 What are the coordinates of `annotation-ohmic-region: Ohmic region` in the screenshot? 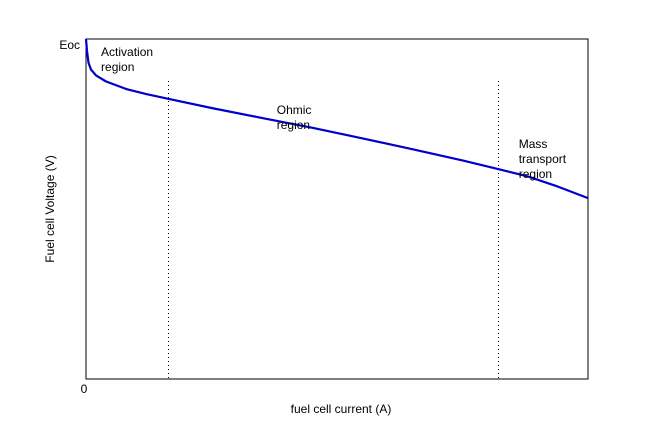 It's located at (294, 117).